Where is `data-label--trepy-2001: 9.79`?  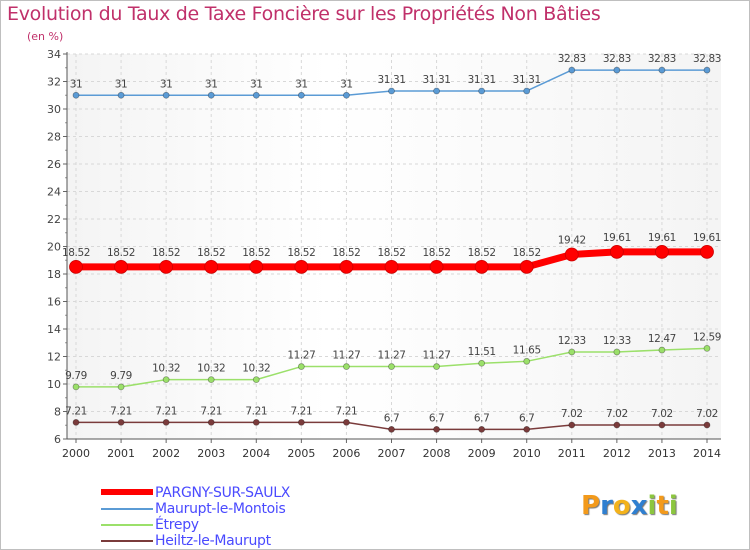
data-label--trepy-2001: 9.79 is located at coordinates (121, 376).